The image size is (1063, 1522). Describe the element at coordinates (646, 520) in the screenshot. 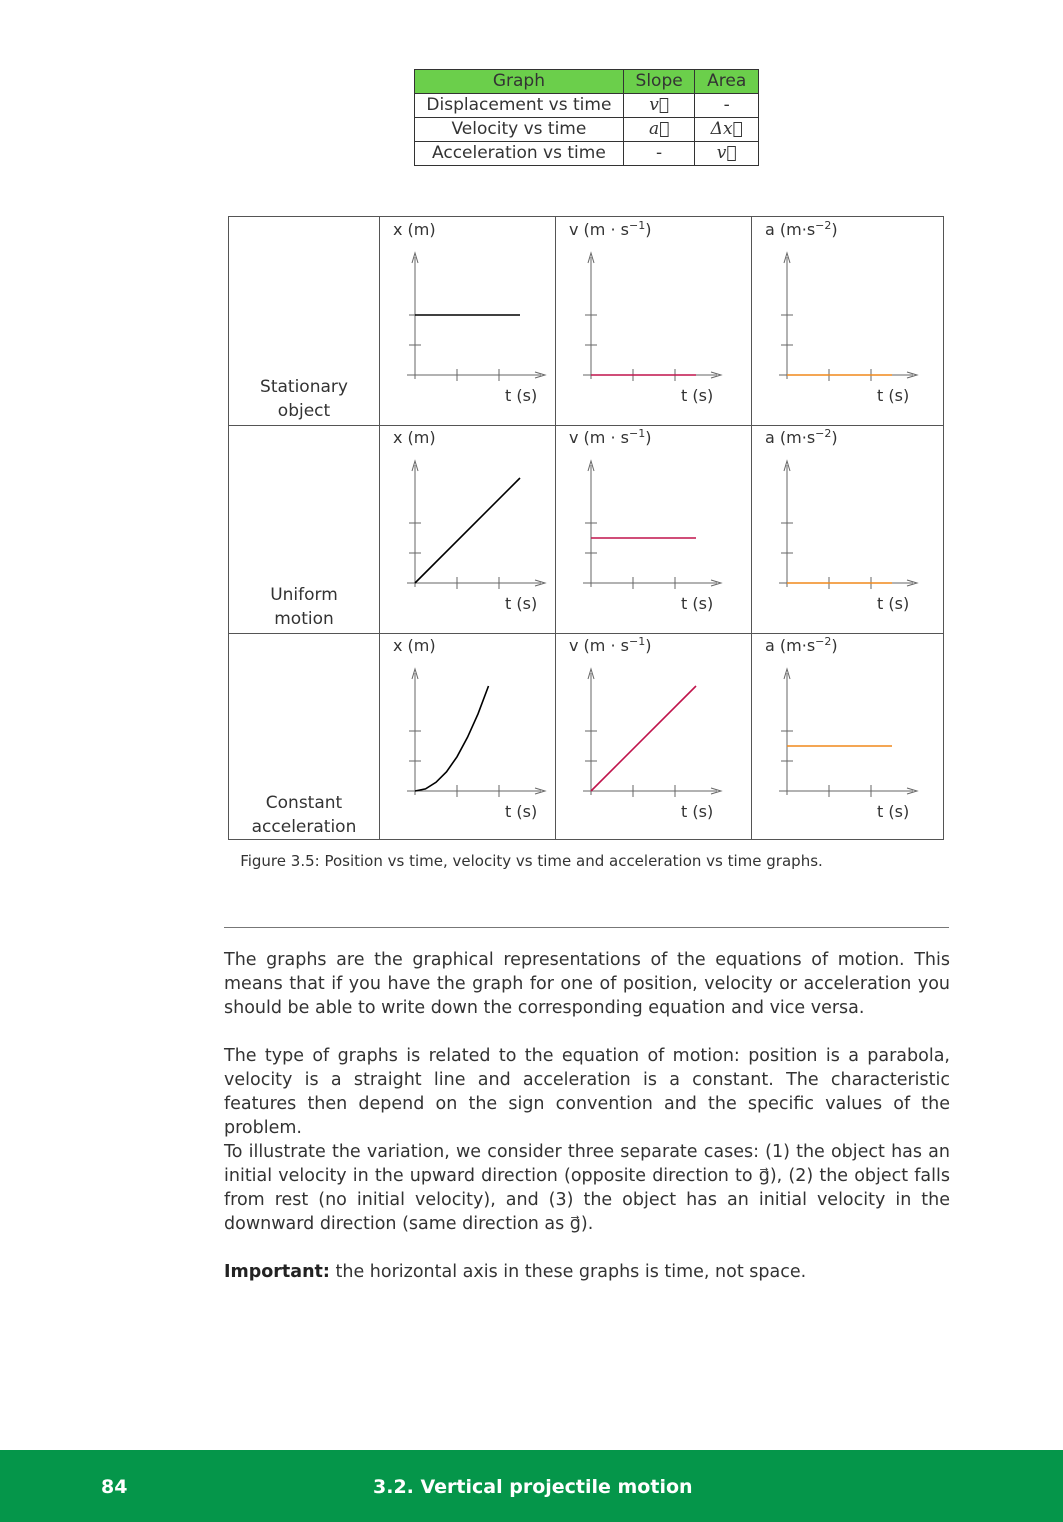

I see `graph-velocity-2: v (m · s−1) t (s)` at that location.